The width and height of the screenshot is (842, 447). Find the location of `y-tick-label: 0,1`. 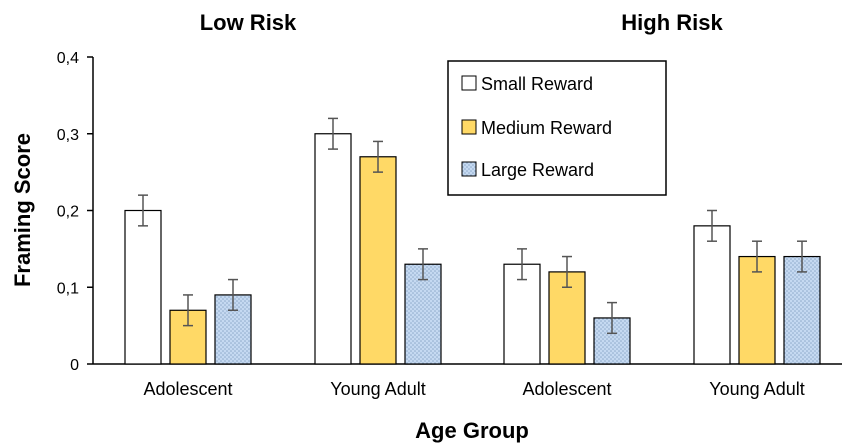

y-tick-label: 0,1 is located at coordinates (68, 288).